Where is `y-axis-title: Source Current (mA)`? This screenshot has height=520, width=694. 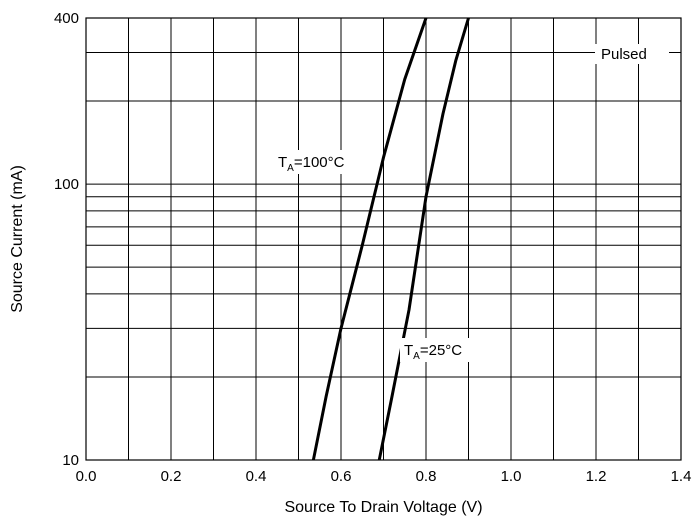
y-axis-title: Source Current (mA) is located at coordinates (17, 239).